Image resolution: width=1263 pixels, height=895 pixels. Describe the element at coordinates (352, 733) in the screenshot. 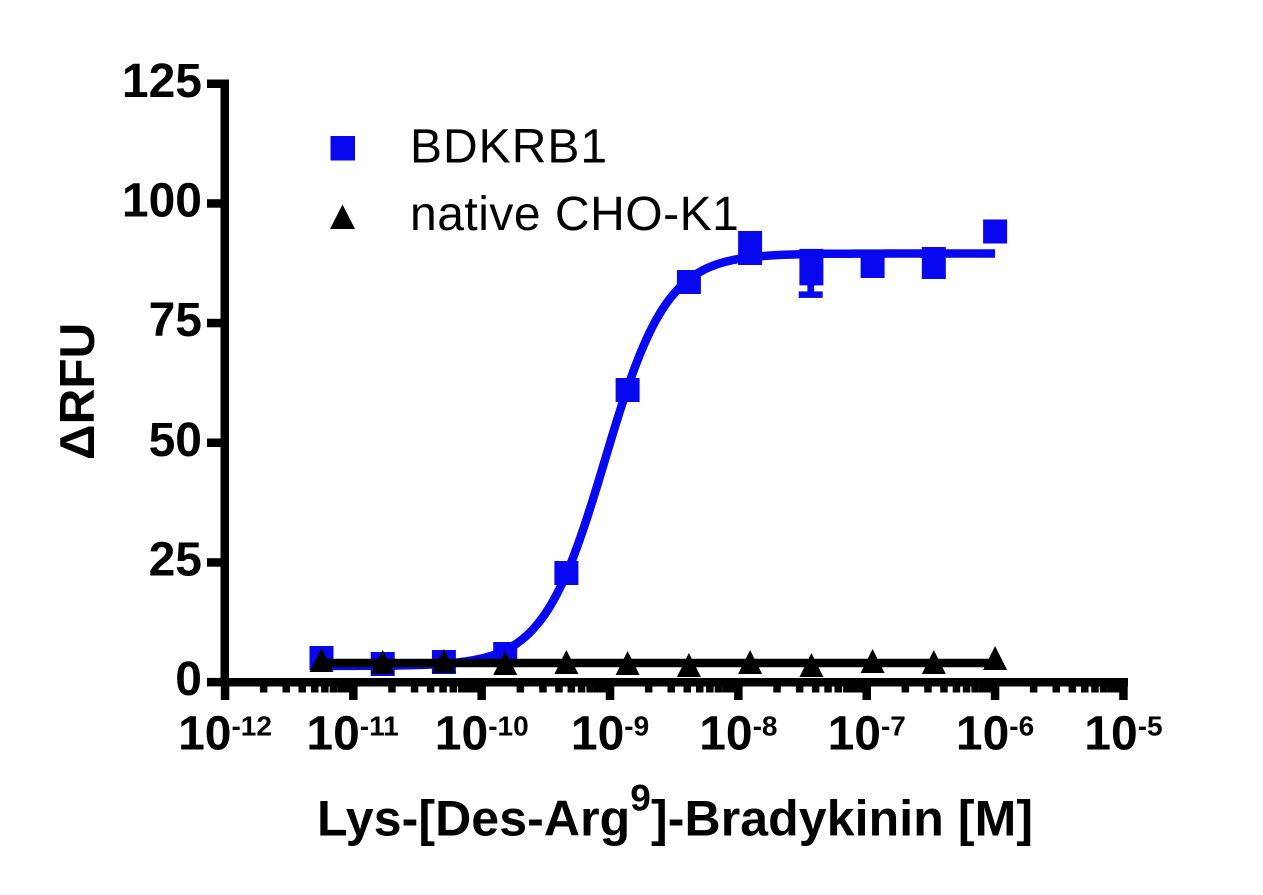

I see `svg-text: 10-11` at that location.